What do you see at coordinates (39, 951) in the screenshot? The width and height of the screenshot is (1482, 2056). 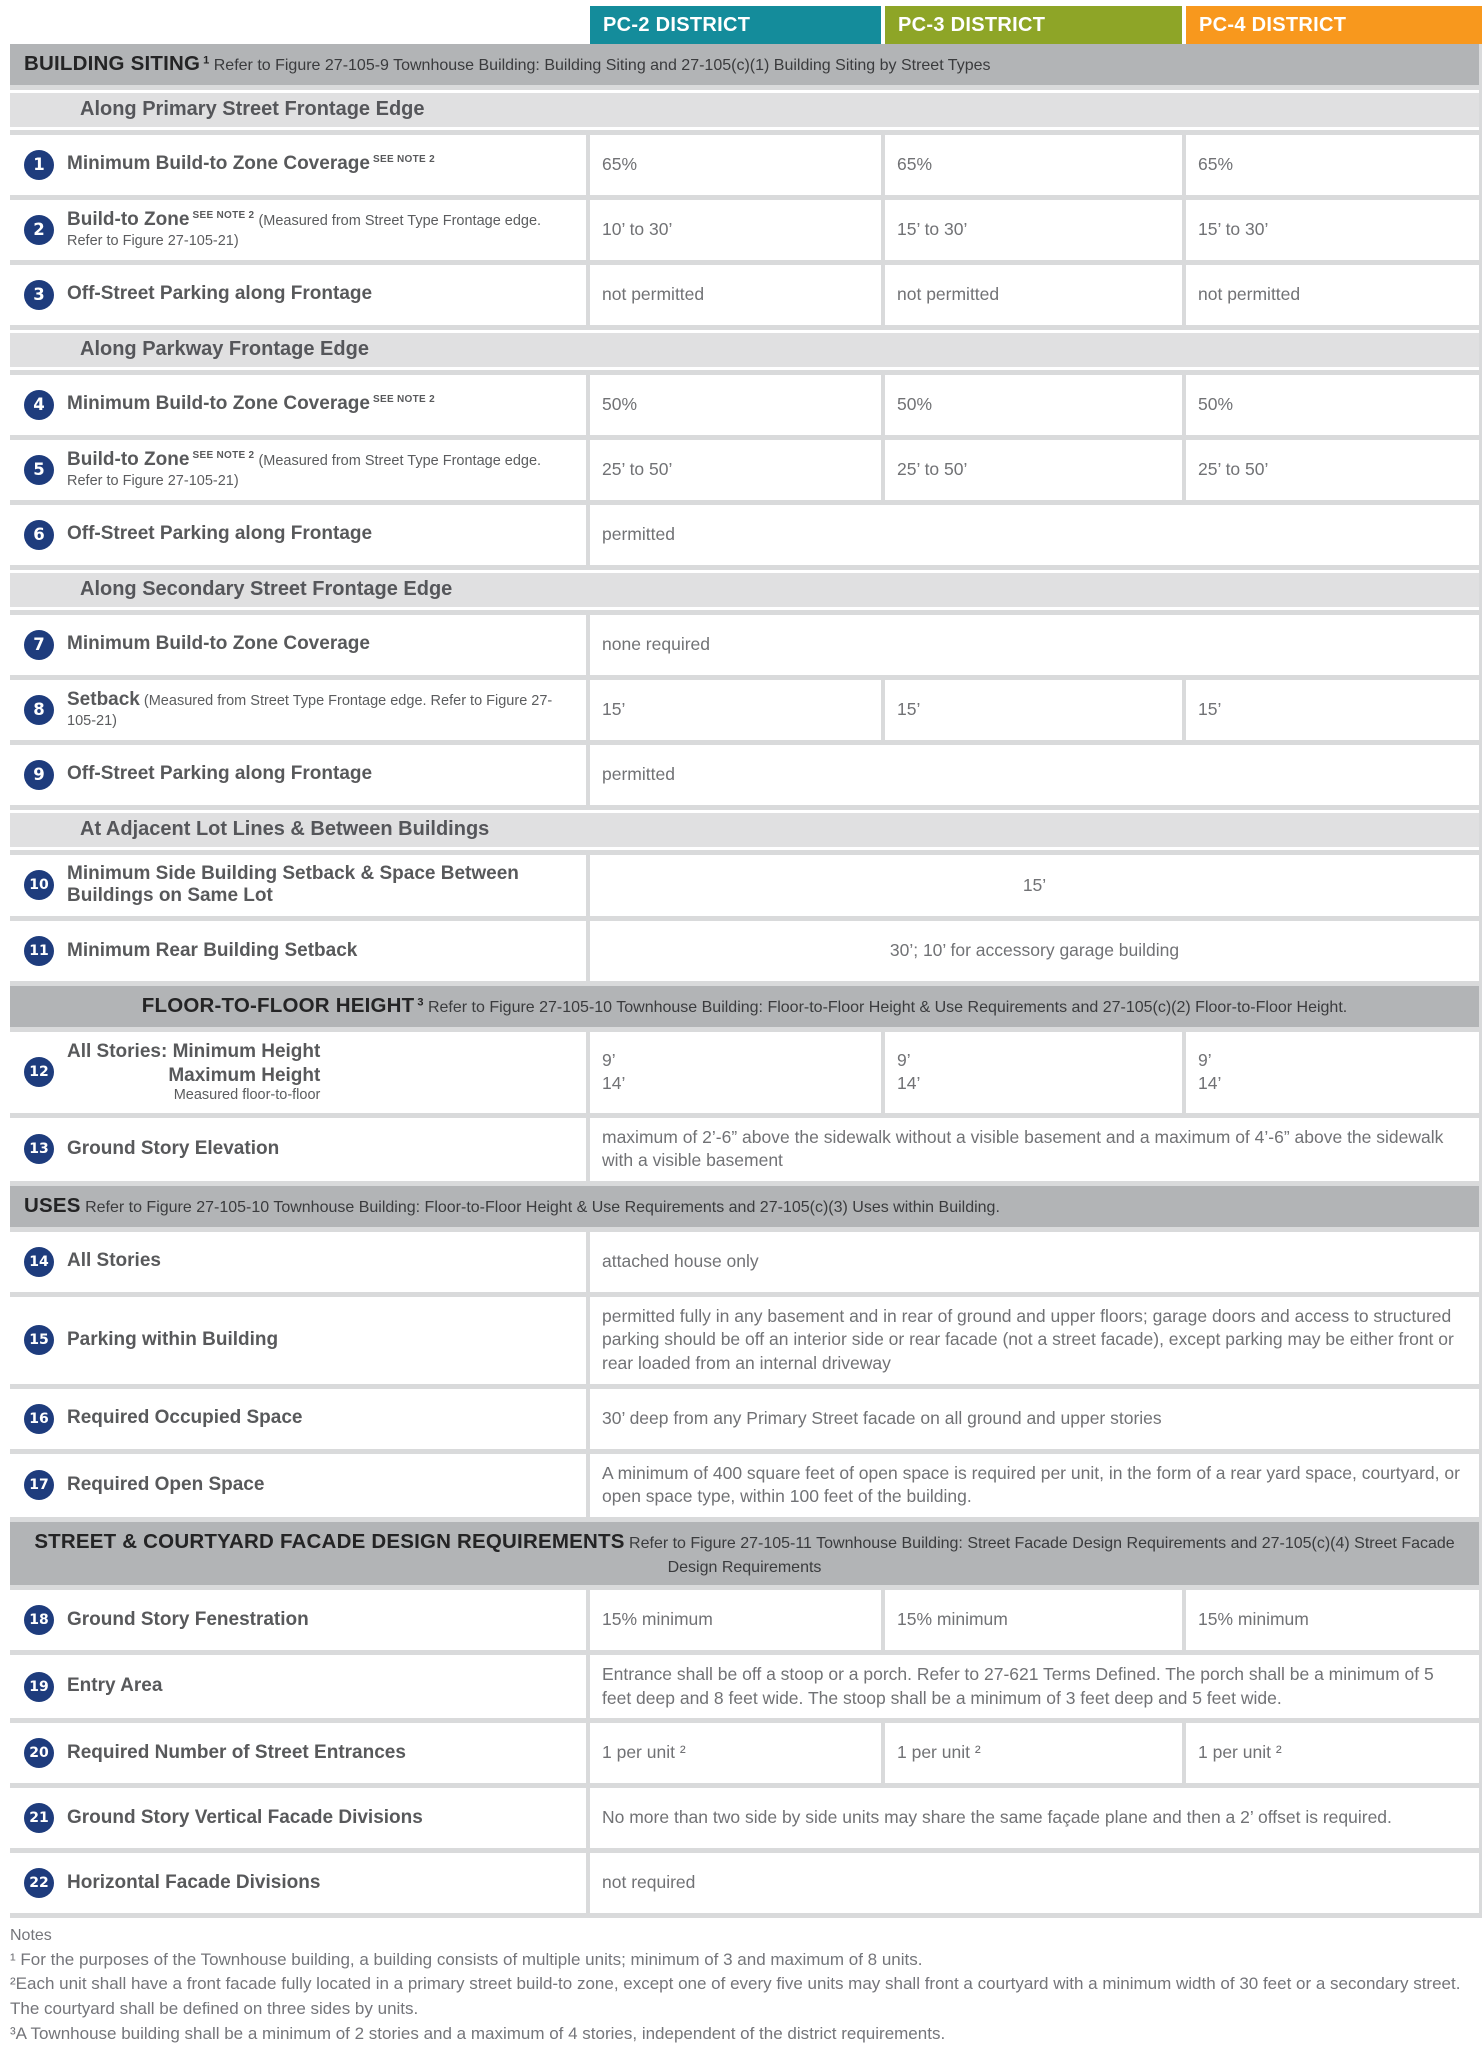 I see `row-number-badge: 11` at bounding box center [39, 951].